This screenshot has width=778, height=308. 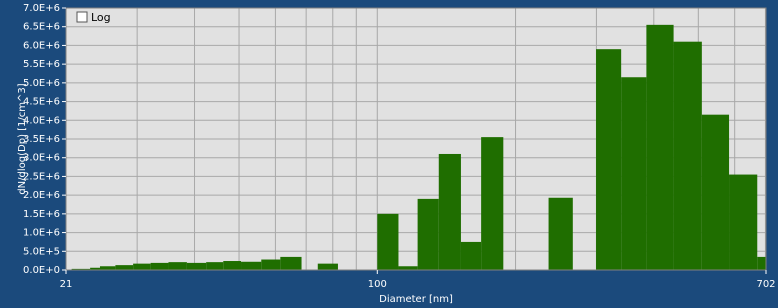 I want to click on x-axis-label: Diameter [nm], so click(x=416, y=299).